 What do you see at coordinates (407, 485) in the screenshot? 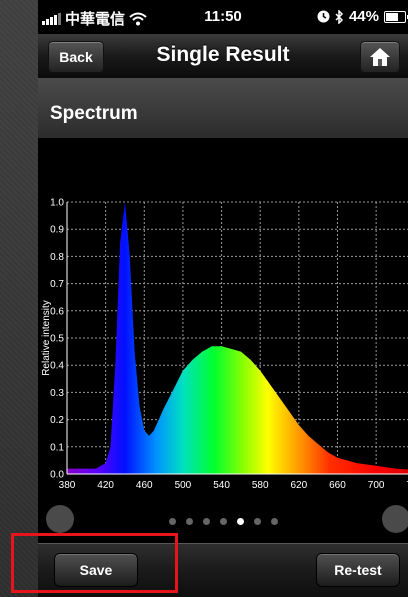
I see `x-tick-label: 740` at bounding box center [407, 485].